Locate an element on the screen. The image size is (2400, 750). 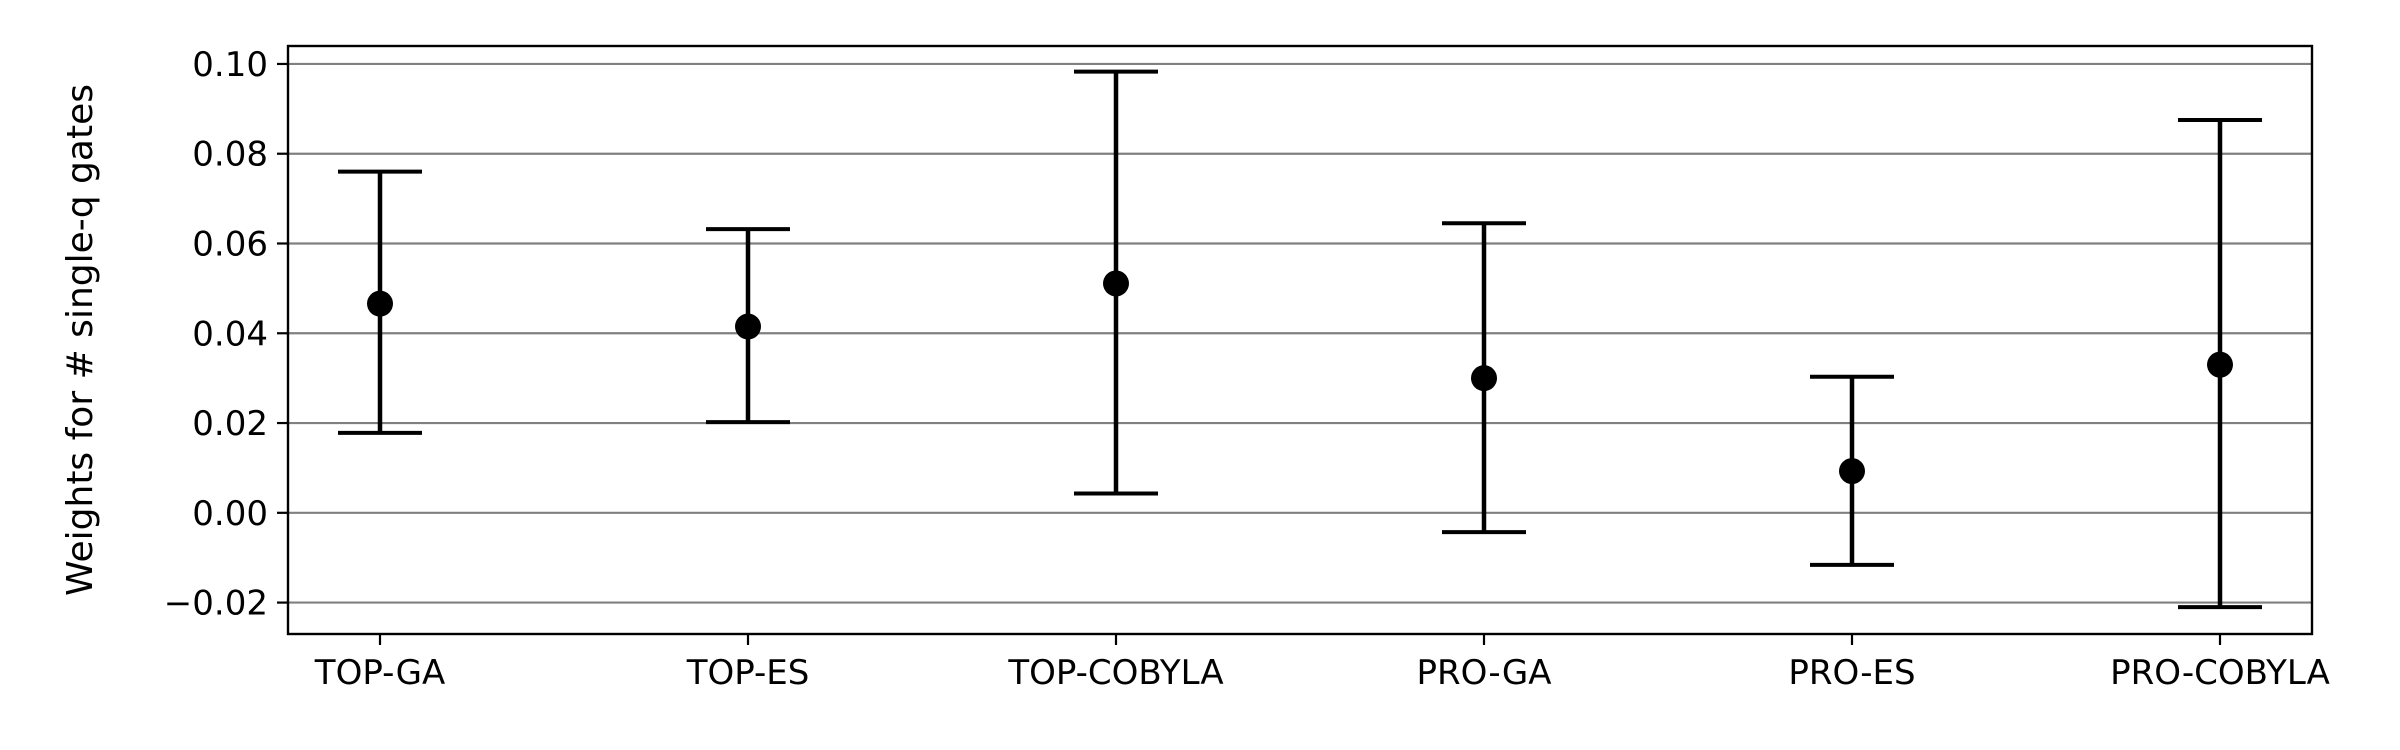
x-tick-label: TOP-COBYLA is located at coordinates (1115, 673).